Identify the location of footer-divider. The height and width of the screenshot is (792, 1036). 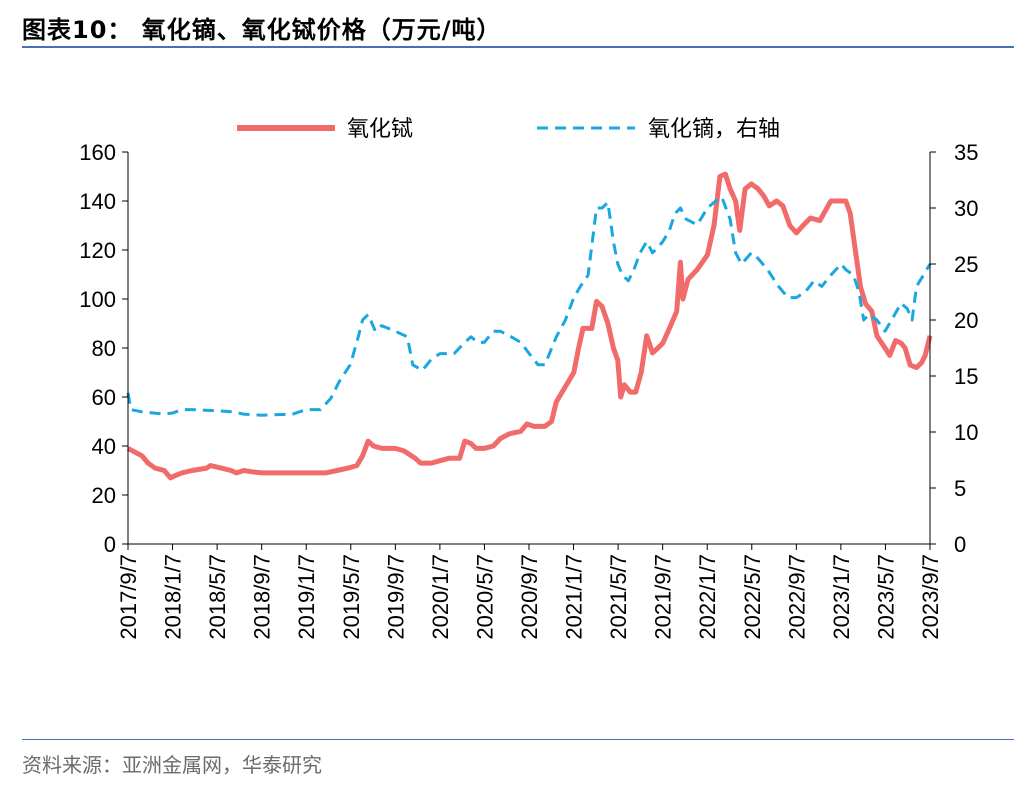
(518, 739).